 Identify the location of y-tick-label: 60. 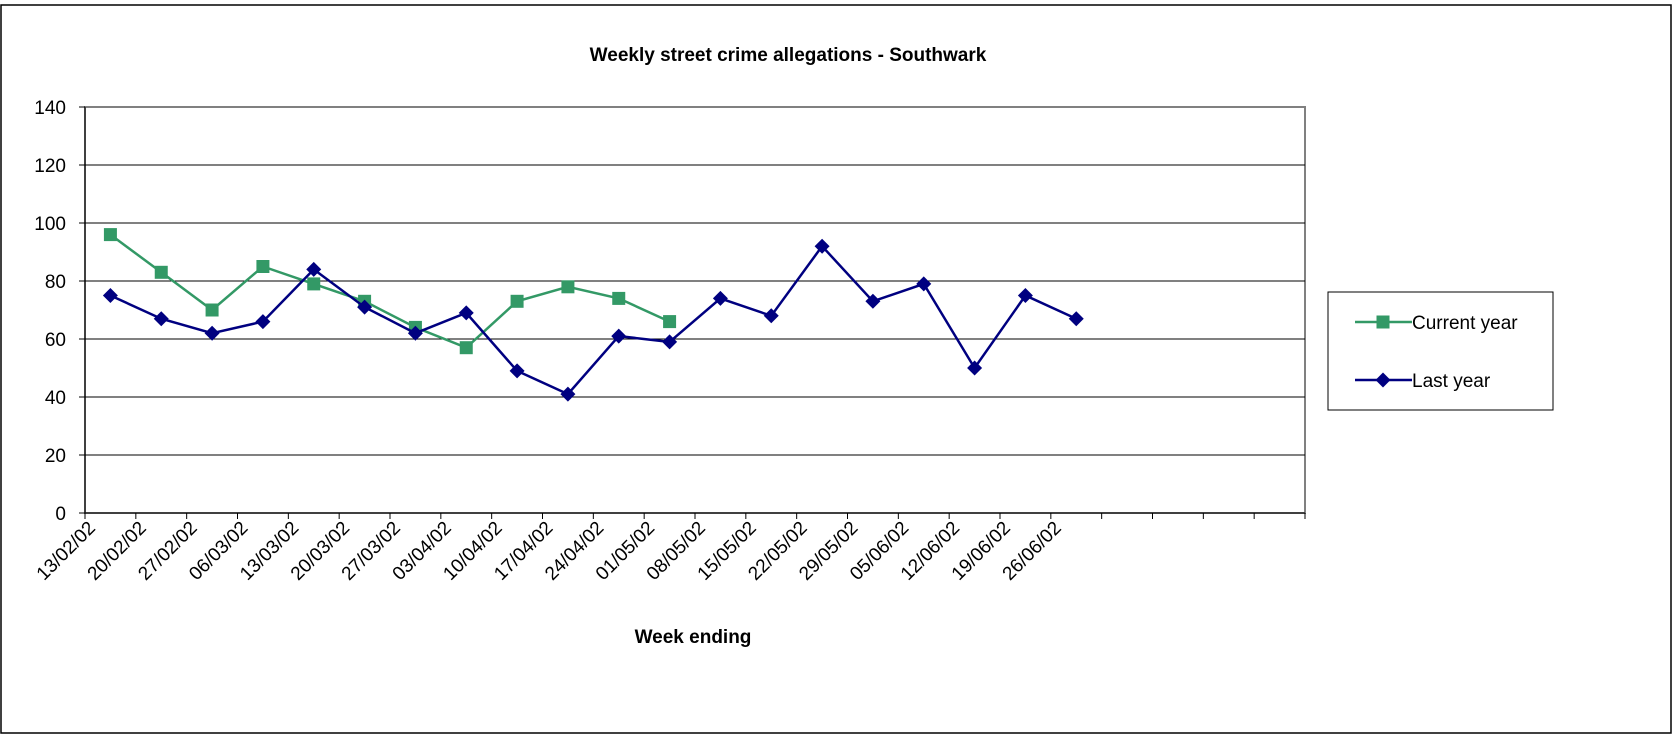
(55, 340).